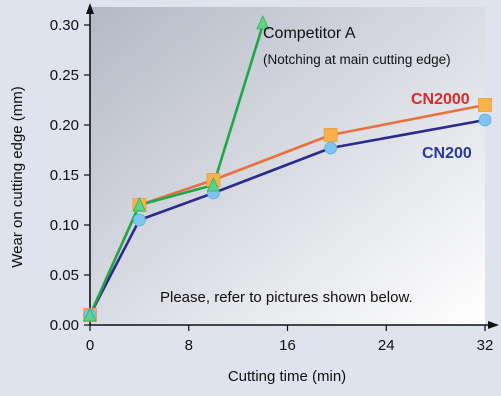 Image resolution: width=501 pixels, height=396 pixels. Describe the element at coordinates (64, 225) in the screenshot. I see `y-tick-label: 0.10` at that location.